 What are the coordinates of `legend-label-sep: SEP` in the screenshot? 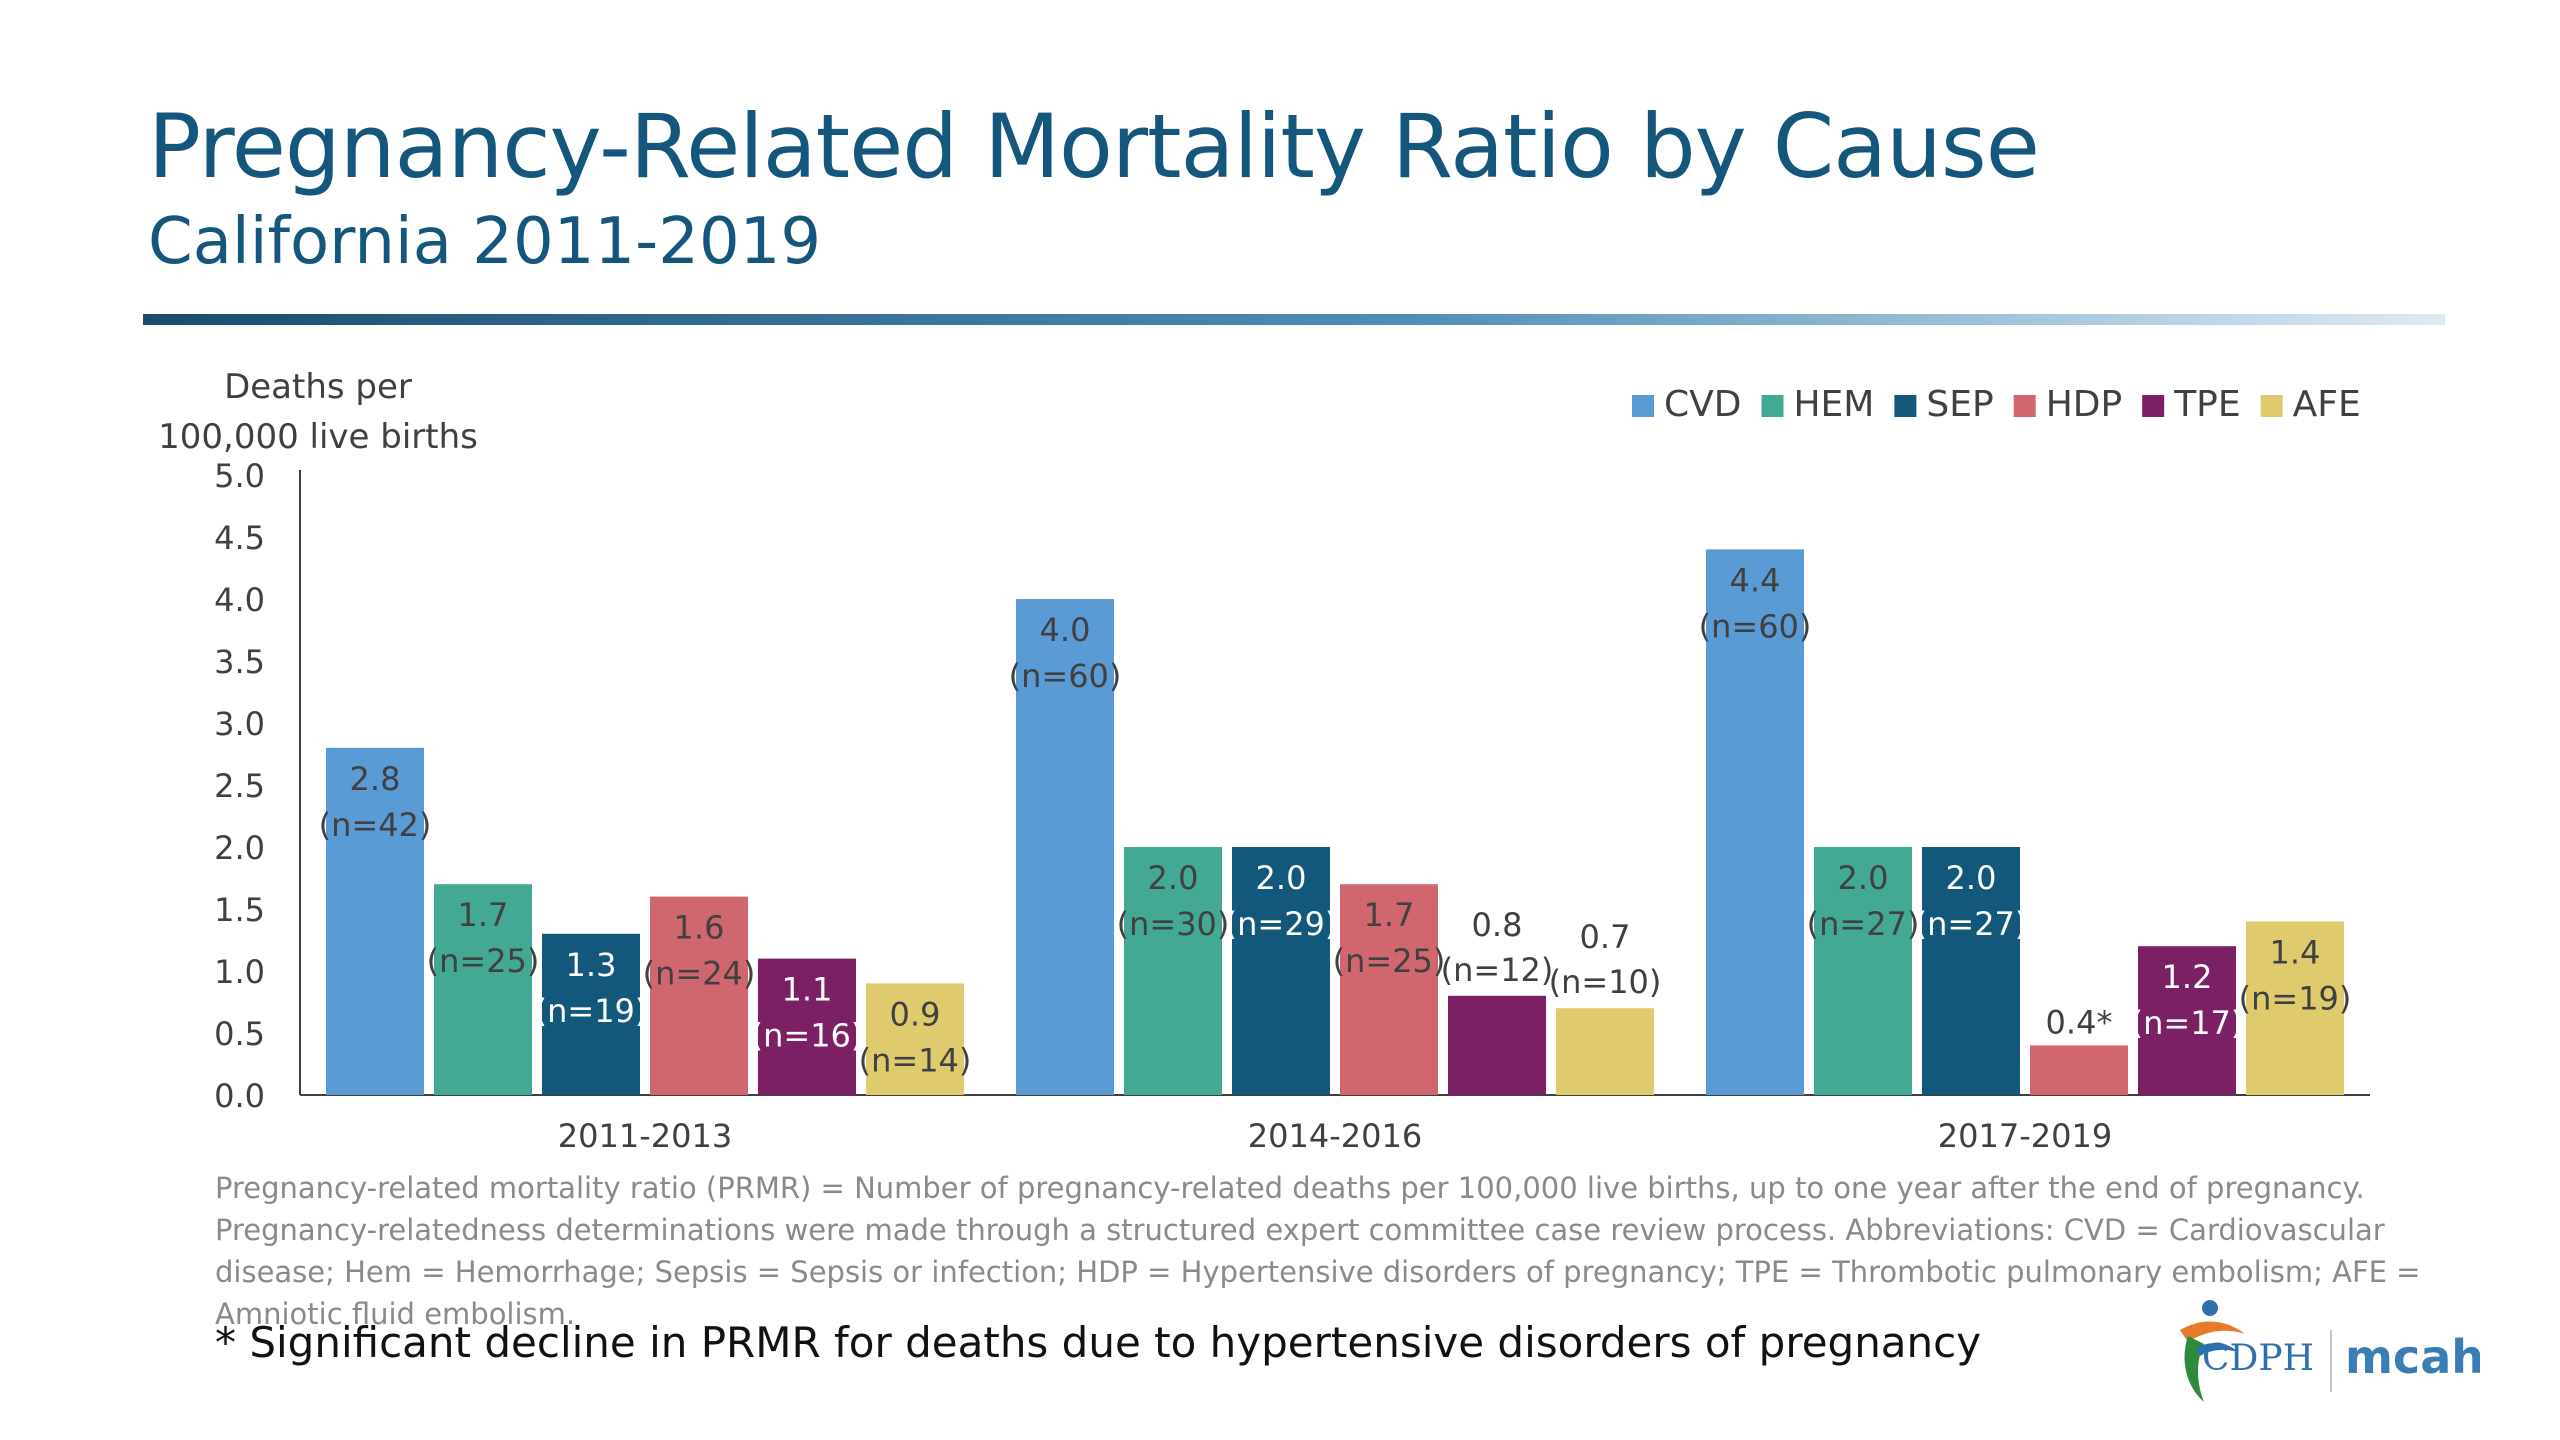 It's located at (1959, 404).